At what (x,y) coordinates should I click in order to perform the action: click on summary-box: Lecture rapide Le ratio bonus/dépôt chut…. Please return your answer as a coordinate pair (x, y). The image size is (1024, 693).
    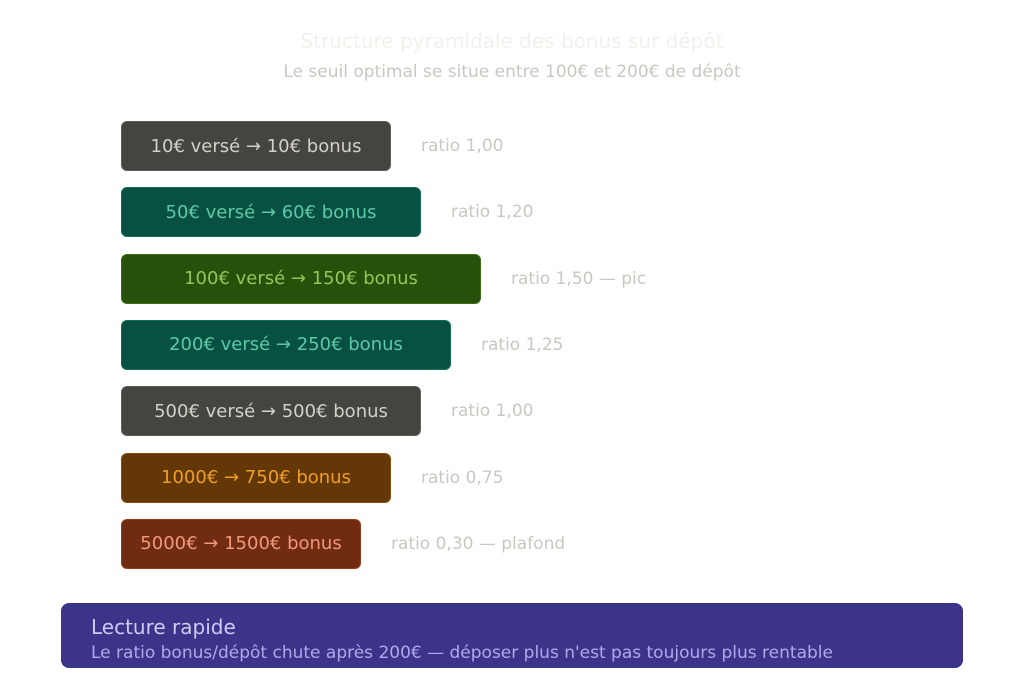
    Looking at the image, I should click on (512, 635).